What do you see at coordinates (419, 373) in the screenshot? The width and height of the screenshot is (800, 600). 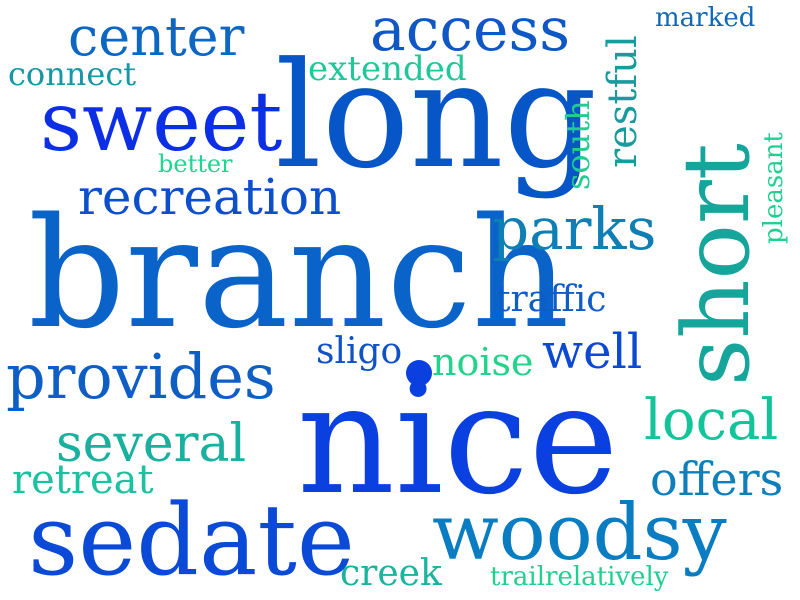 I see `dot-mark` at bounding box center [419, 373].